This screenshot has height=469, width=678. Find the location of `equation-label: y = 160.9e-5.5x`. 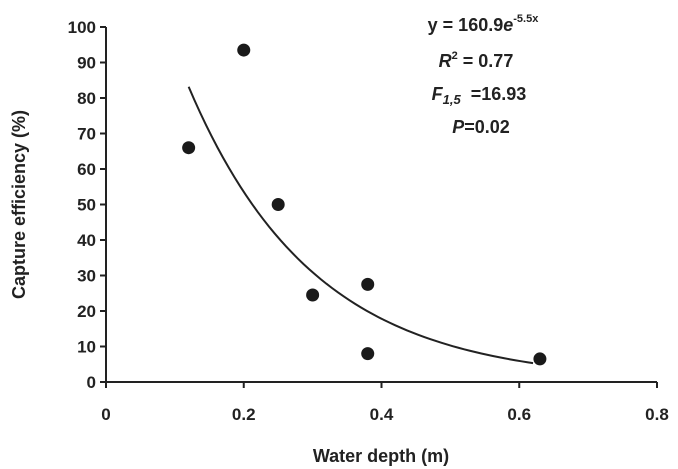

equation-label: y = 160.9e-5.5x is located at coordinates (484, 24).